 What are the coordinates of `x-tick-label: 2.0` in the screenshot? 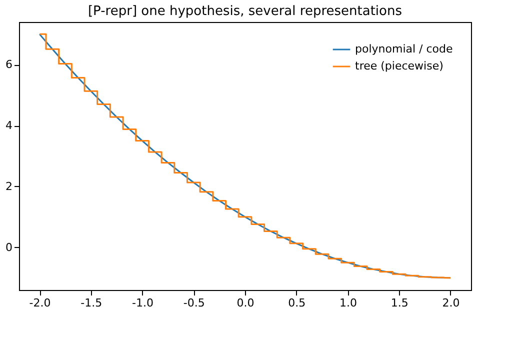 It's located at (451, 303).